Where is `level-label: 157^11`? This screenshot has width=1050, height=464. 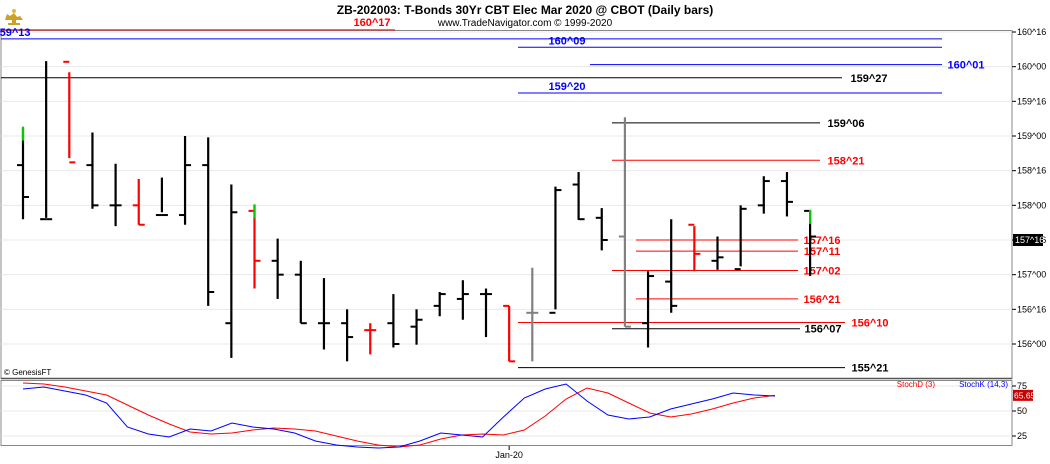
level-label: 157^11 is located at coordinates (822, 252).